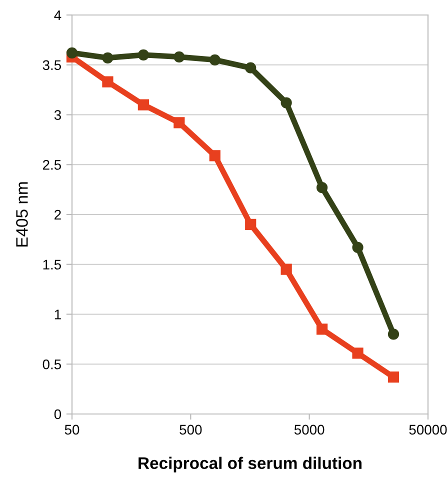  Describe the element at coordinates (58, 414) in the screenshot. I see `y-tick-label: 0` at that location.